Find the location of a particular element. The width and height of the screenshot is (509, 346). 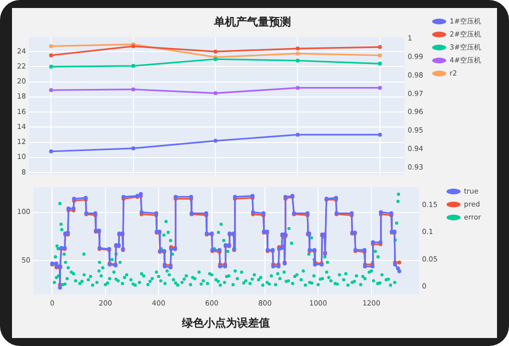

x-axis-title: 绿色小点为误差值 is located at coordinates (225, 323).